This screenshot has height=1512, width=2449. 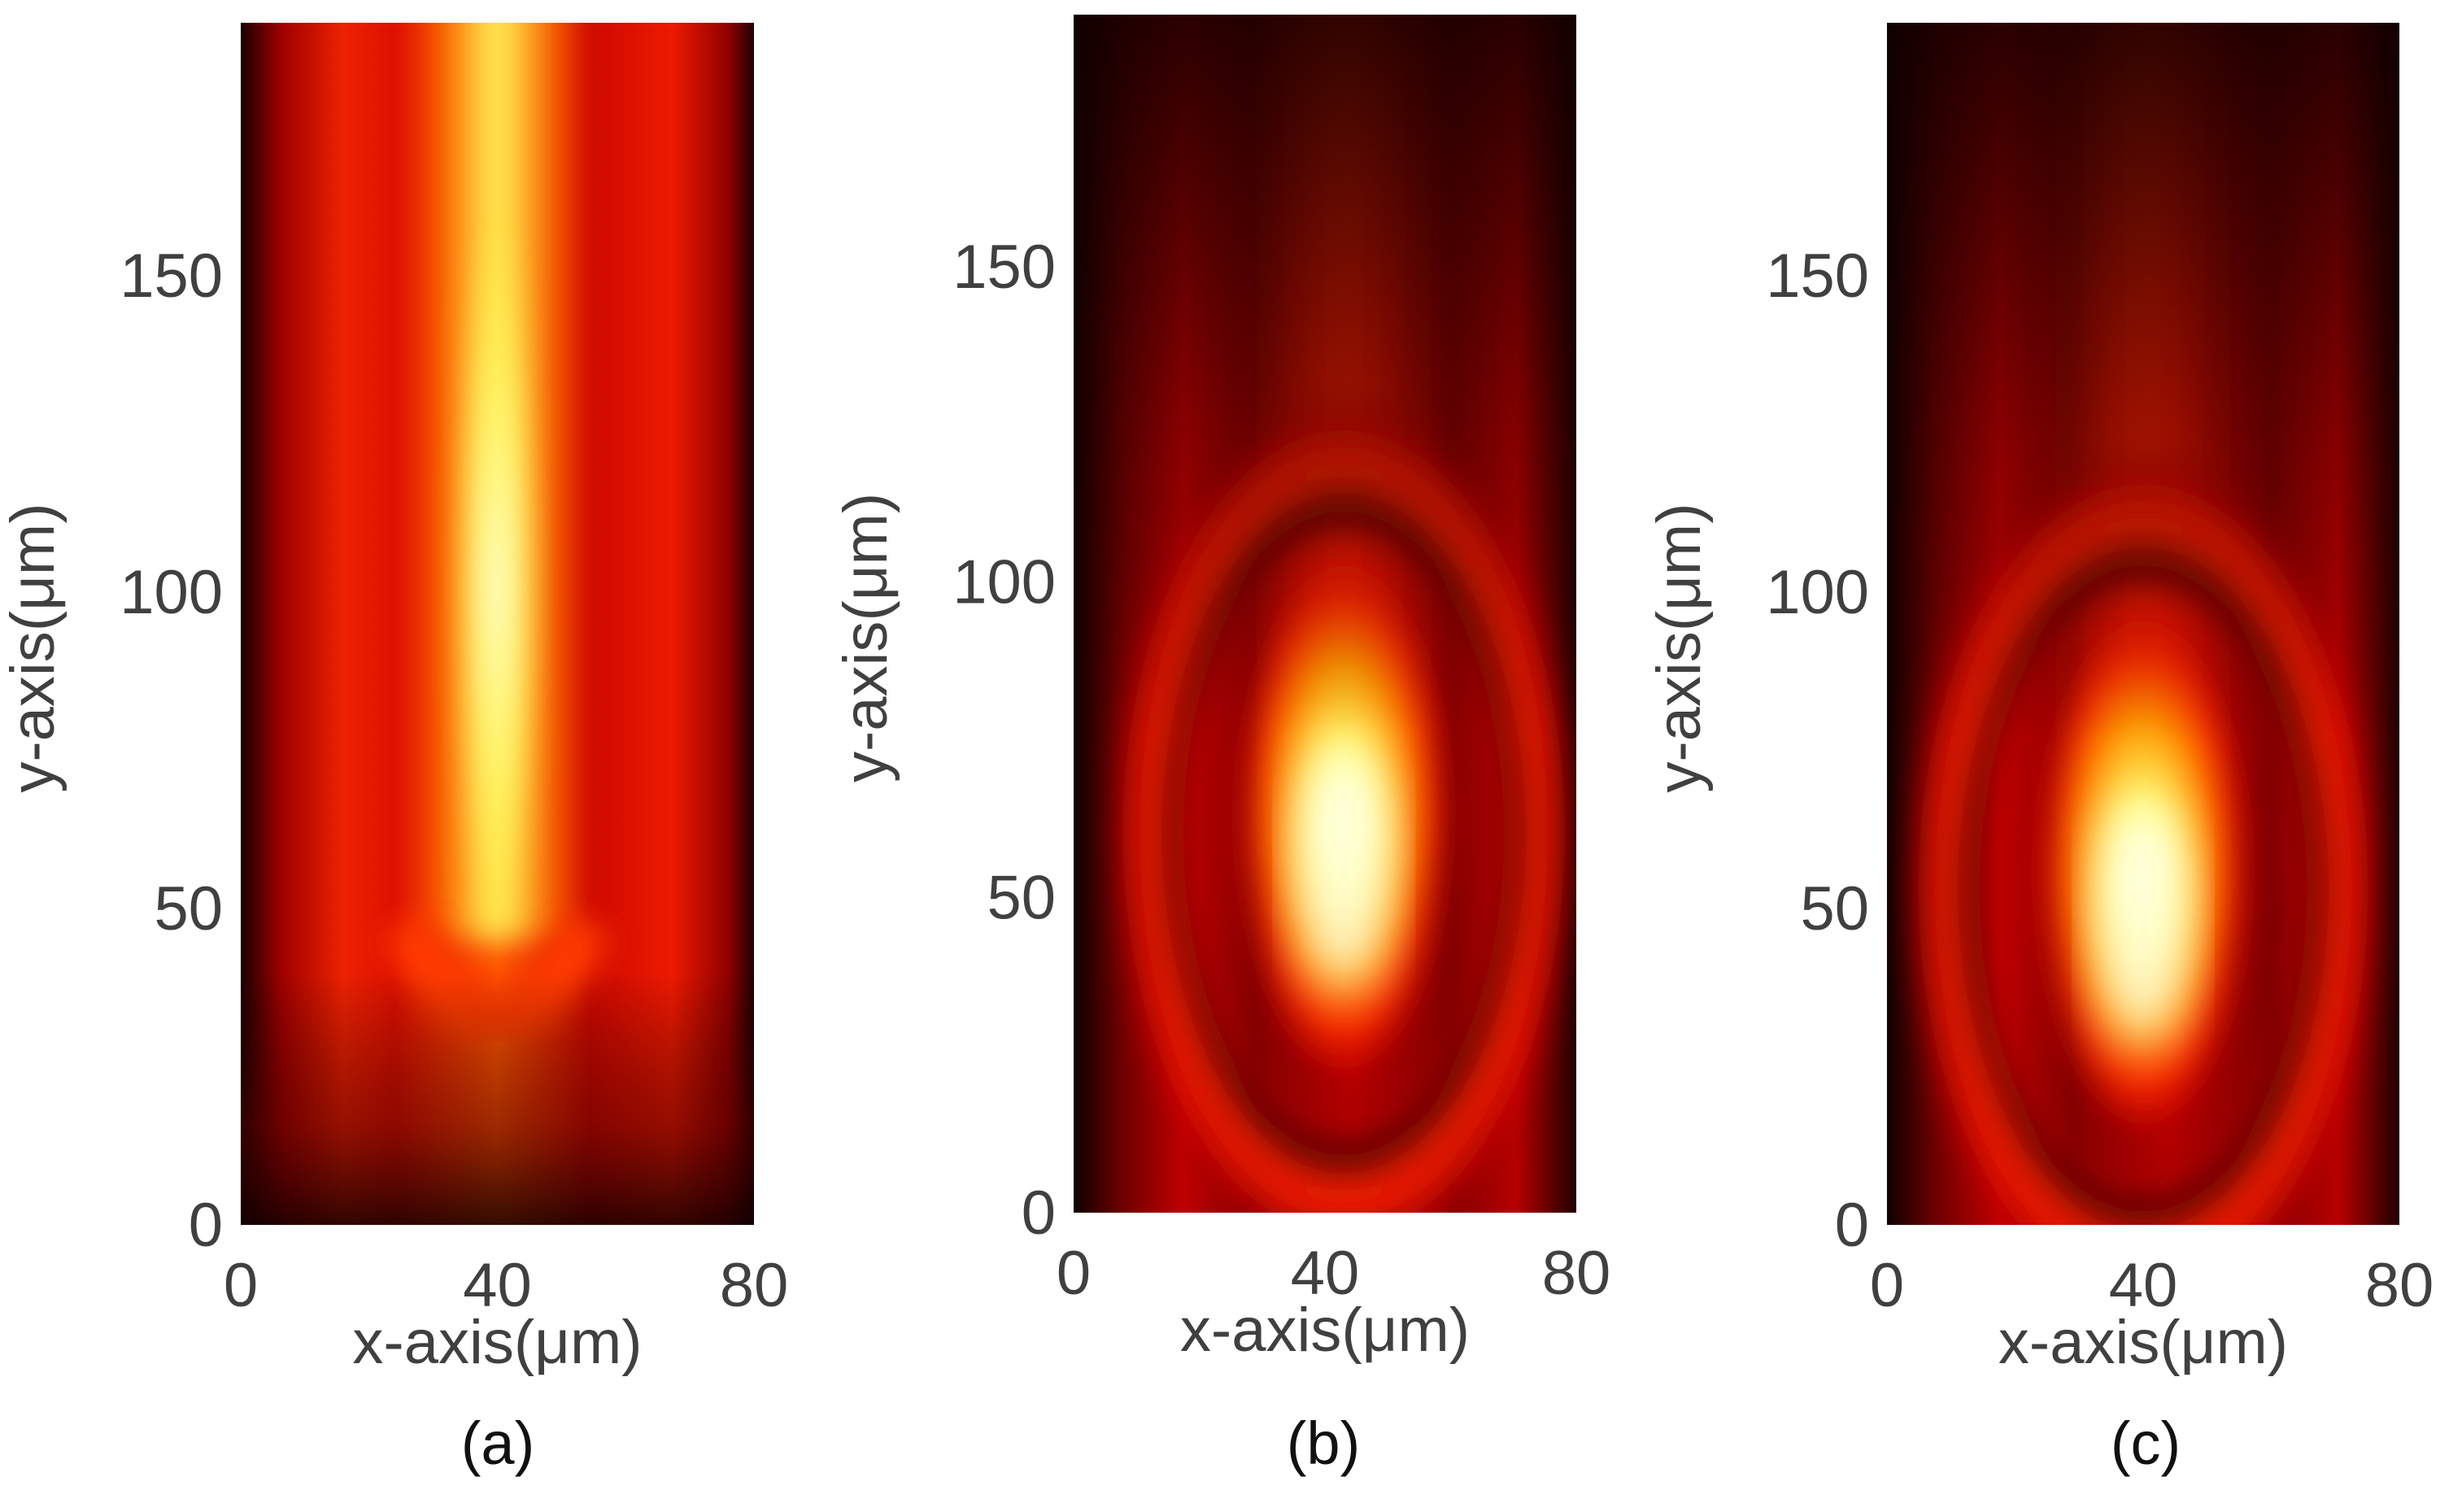 I want to click on panel-caption: (c), so click(x=2146, y=1443).